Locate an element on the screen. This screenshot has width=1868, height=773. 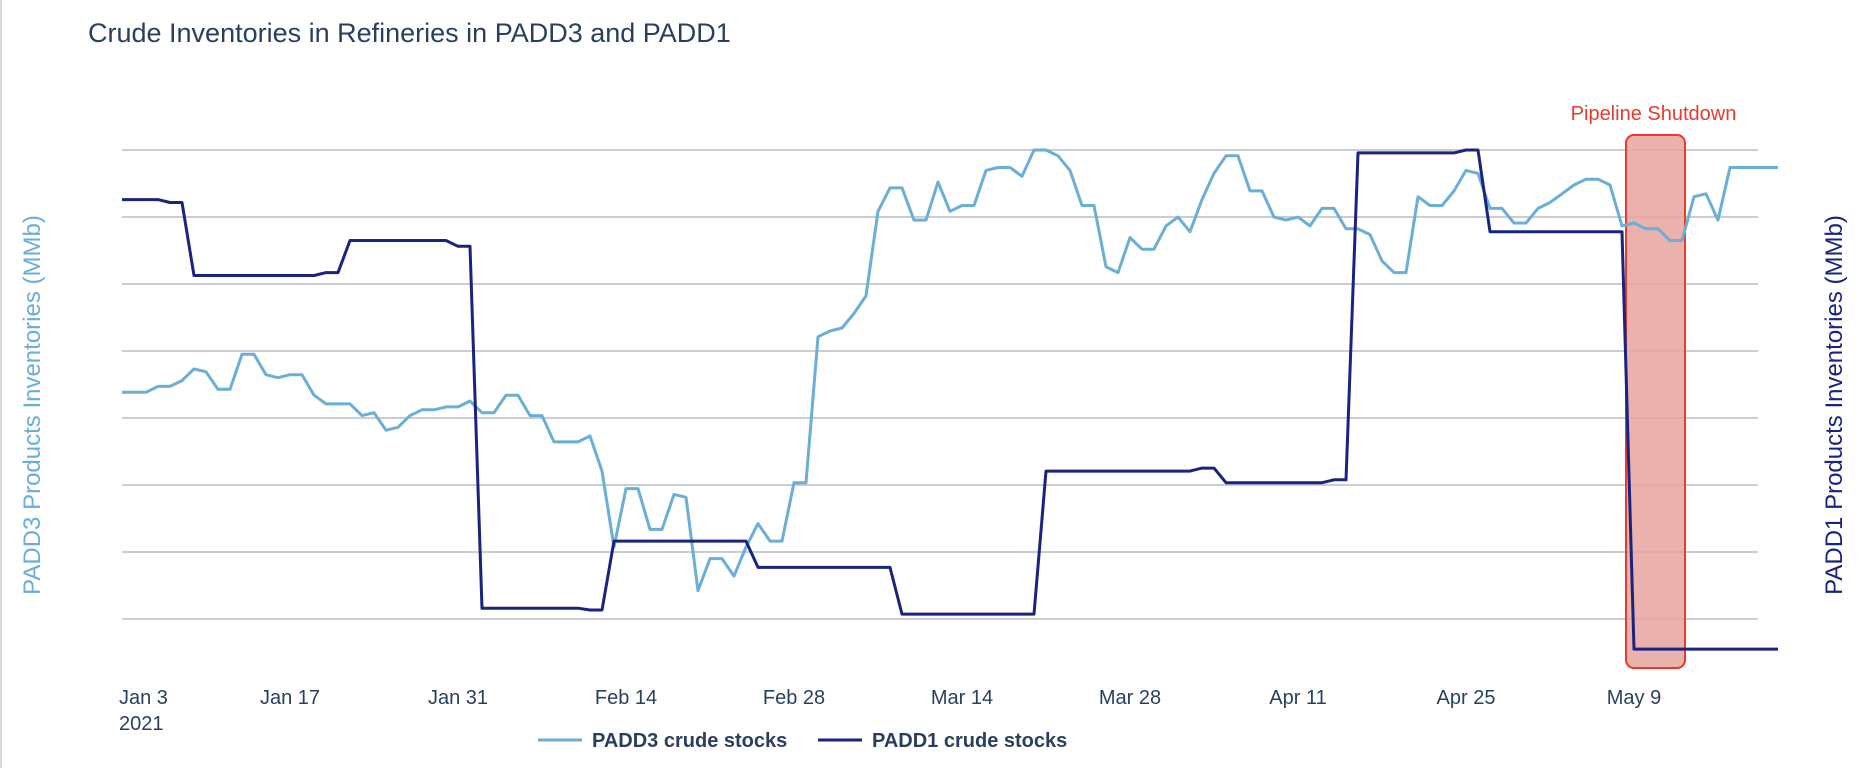
legend-label: PADD3 crude stocks is located at coordinates (689, 741).